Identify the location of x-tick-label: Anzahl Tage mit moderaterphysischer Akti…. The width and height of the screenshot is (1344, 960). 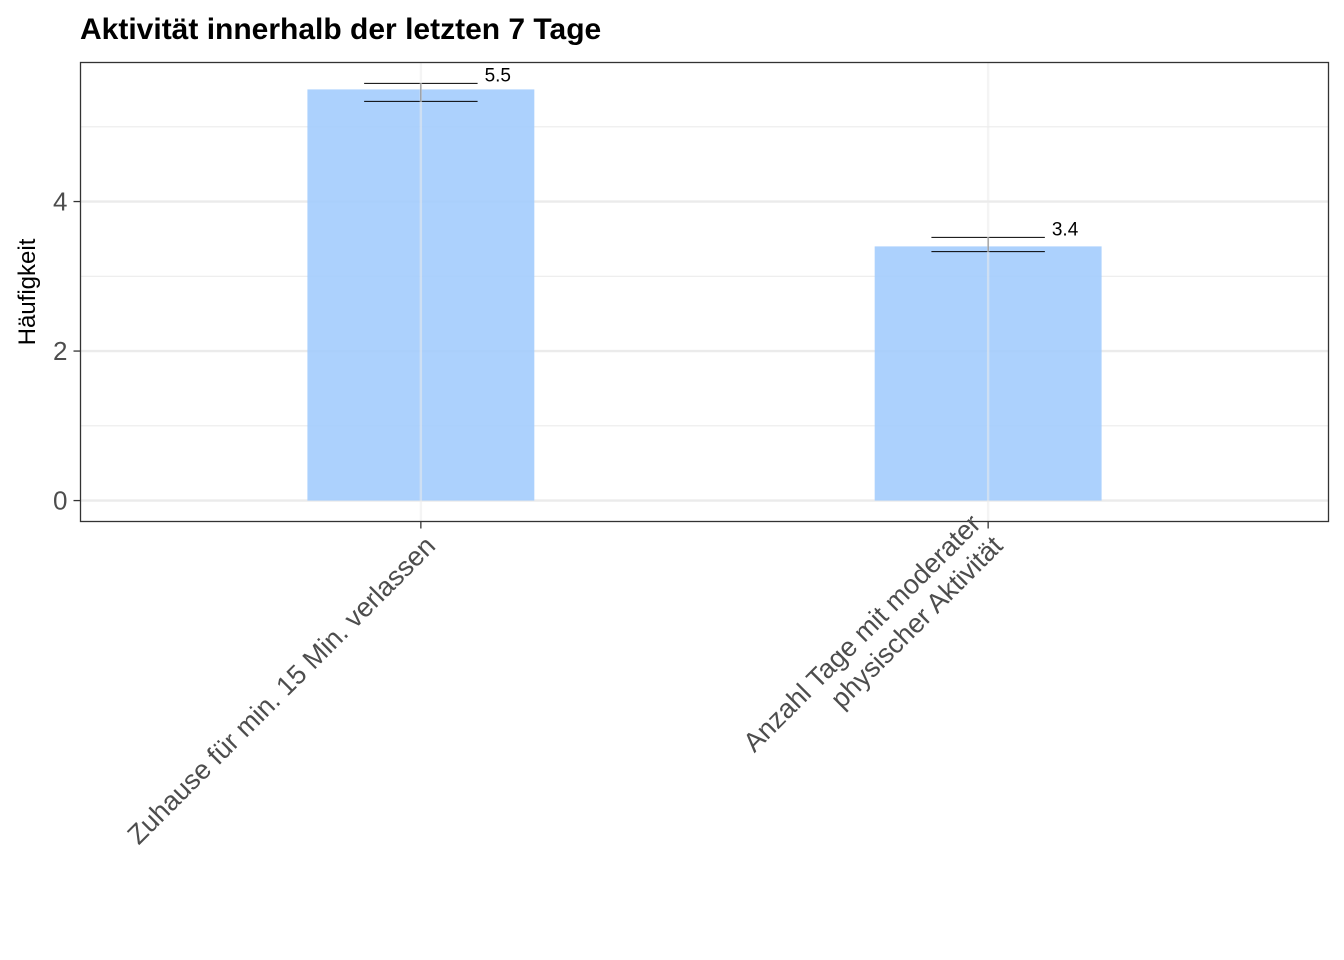
(872, 643).